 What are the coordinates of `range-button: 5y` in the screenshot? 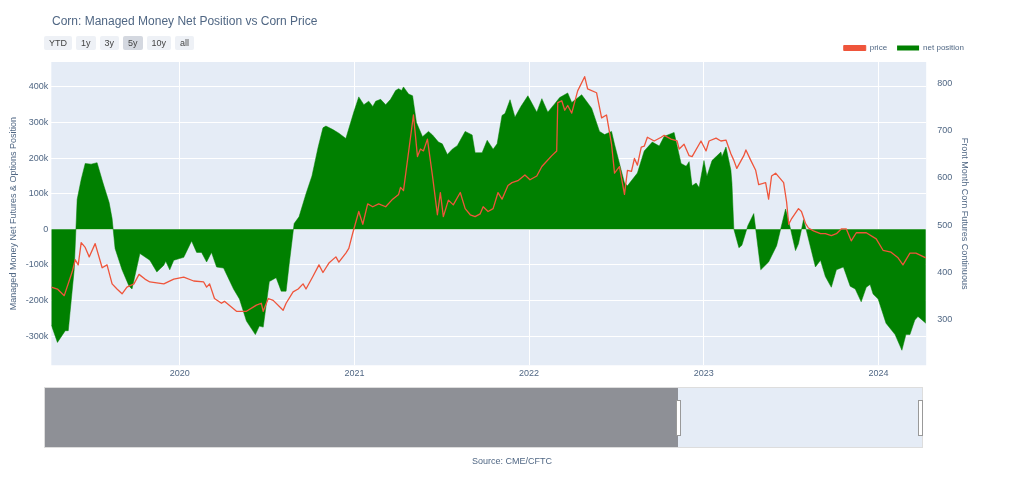 It's located at (133, 43).